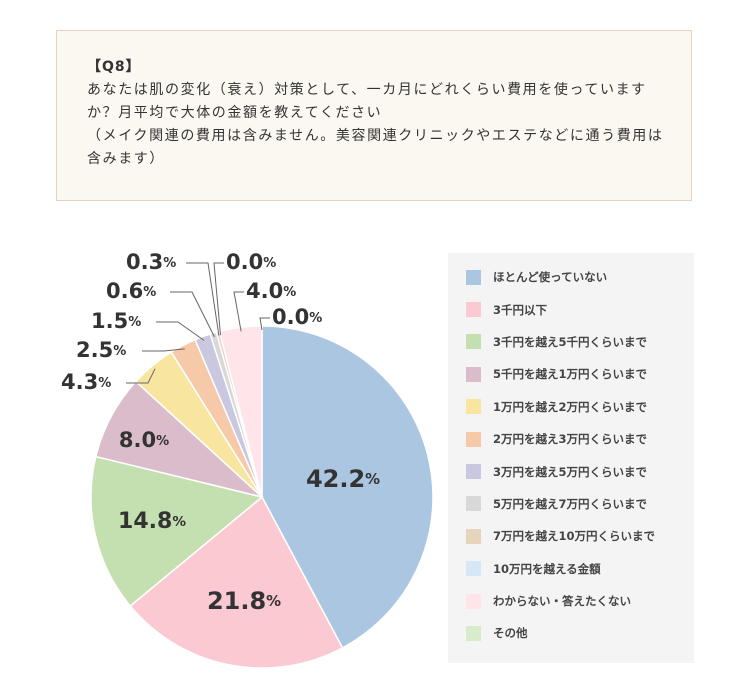 The height and width of the screenshot is (690, 750). Describe the element at coordinates (131, 291) in the screenshot. I see `slice-data-label: 0.6%` at that location.